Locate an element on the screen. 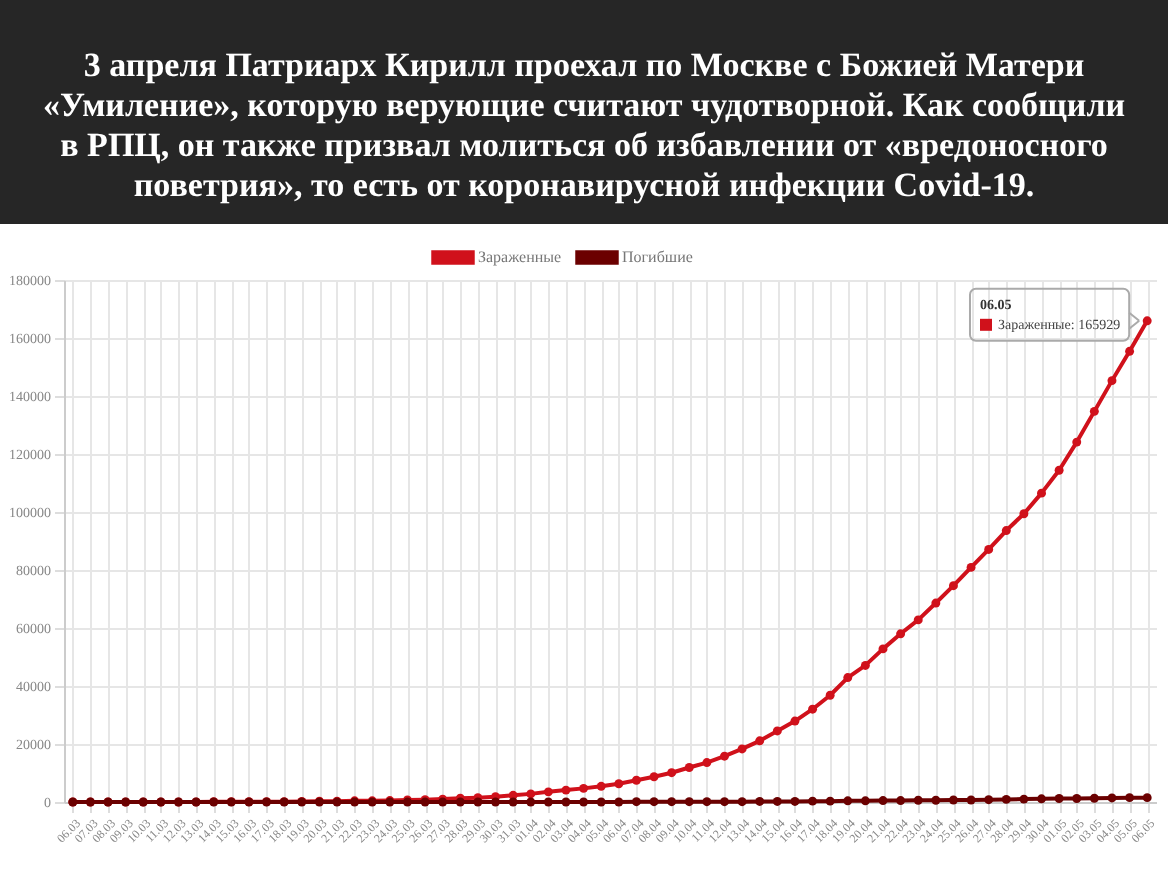 The image size is (1168, 870). legend-label: Погибшие is located at coordinates (658, 256).